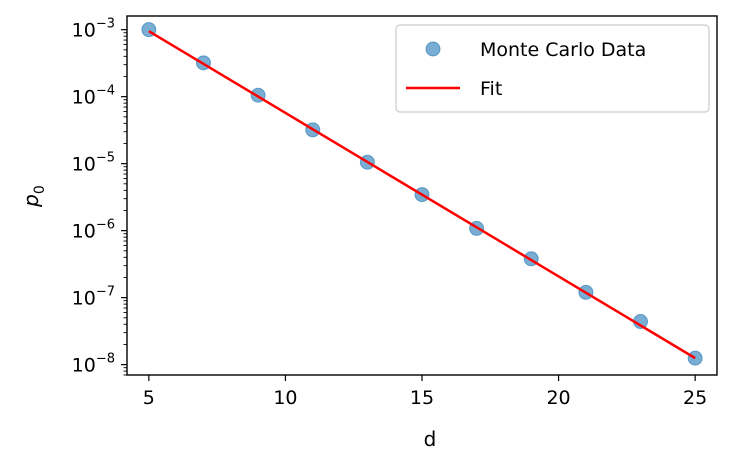  I want to click on y-tick-label: 10⁻⁵, so click(93, 163).